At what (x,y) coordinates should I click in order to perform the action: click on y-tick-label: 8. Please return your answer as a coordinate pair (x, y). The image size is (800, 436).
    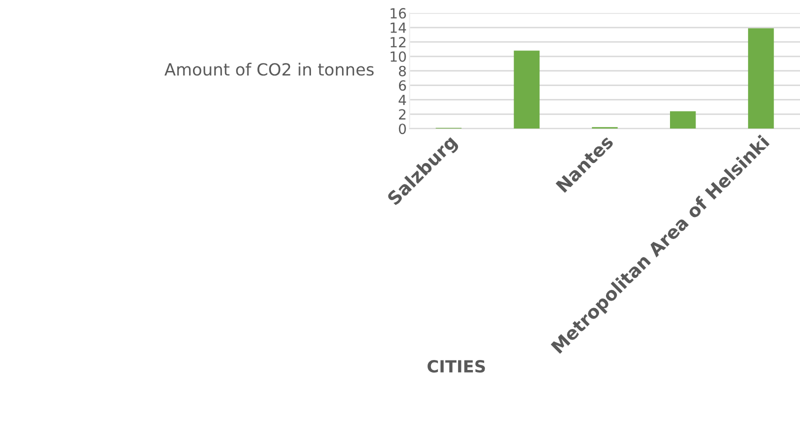
    Looking at the image, I should click on (402, 71).